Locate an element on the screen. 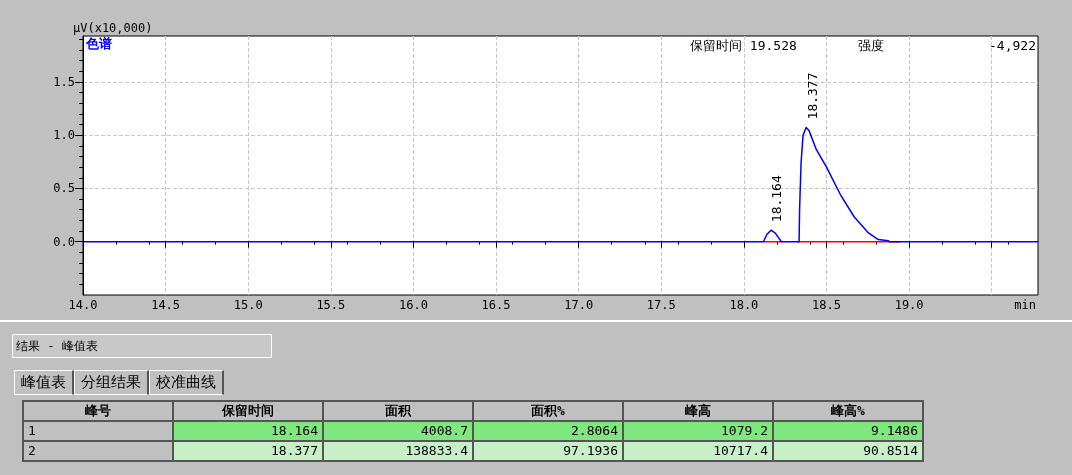 Image resolution: width=1072 pixels, height=475 pixels. text: 峰号 is located at coordinates (98, 411).